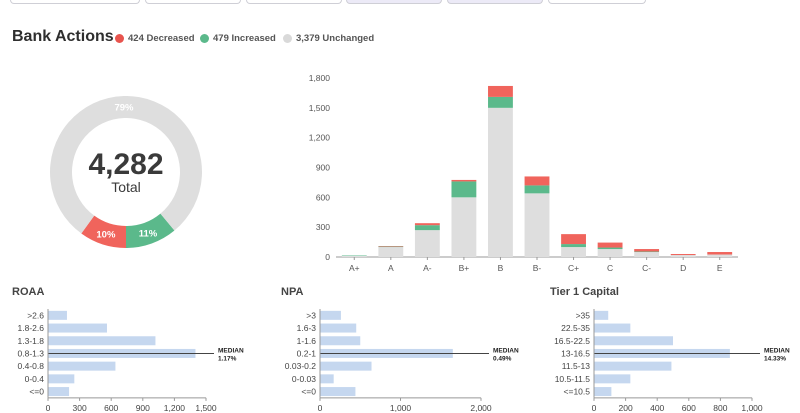 Image resolution: width=800 pixels, height=413 pixels. I want to click on hist-category-label: 1.6-3, so click(307, 328).